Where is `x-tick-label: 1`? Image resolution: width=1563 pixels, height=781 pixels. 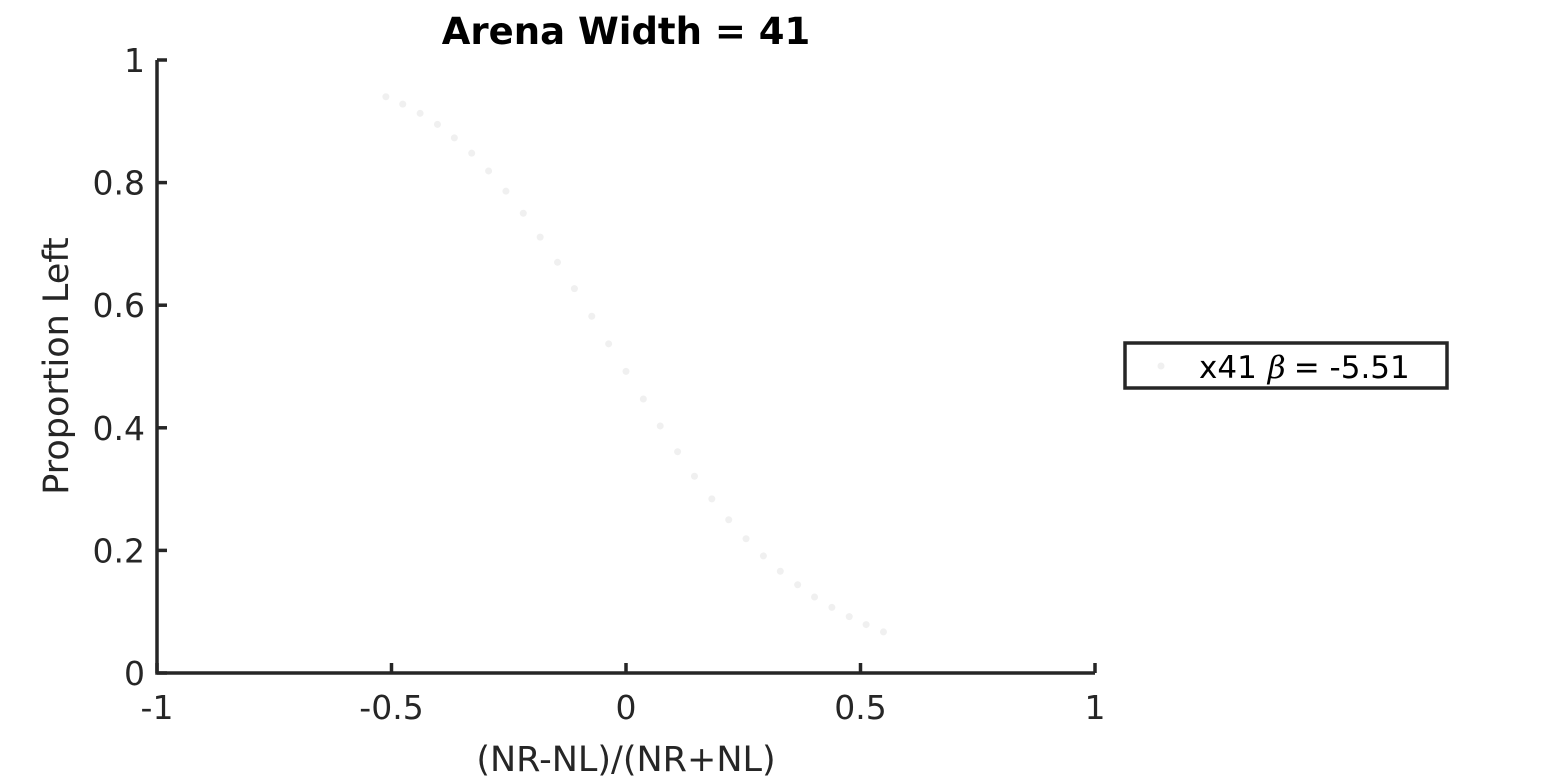 x-tick-label: 1 is located at coordinates (1095, 707).